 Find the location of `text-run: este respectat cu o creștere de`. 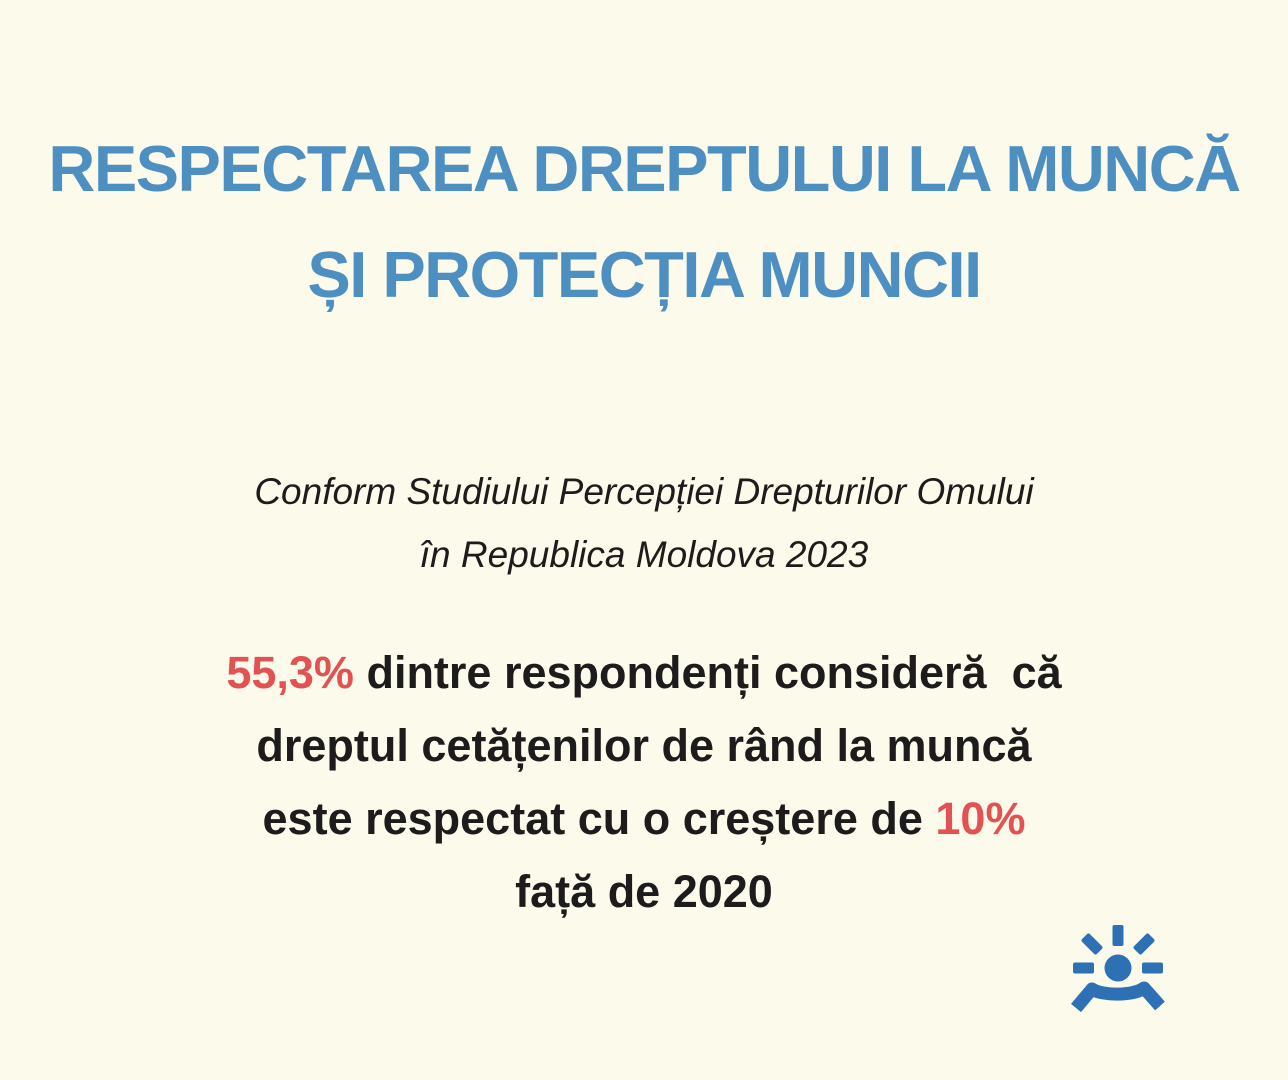

text-run: este respectat cu o creștere de is located at coordinates (599, 818).